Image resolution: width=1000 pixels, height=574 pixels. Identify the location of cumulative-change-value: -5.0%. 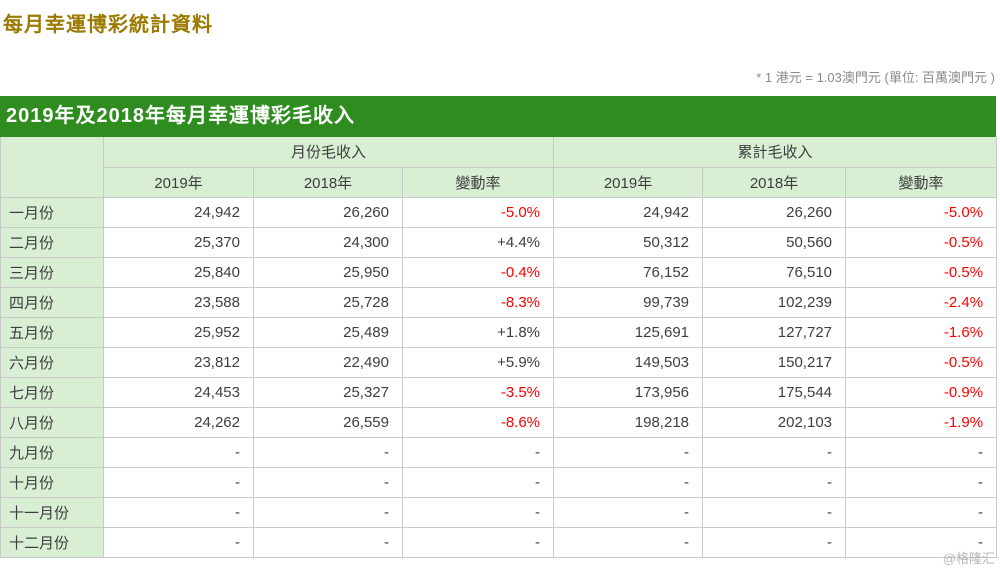
(921, 212).